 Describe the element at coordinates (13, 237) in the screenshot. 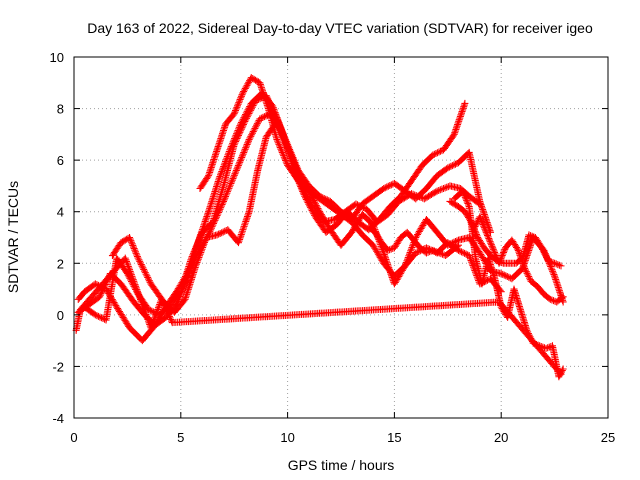

I see `y-axis-label: SDTVAR / TECUs` at that location.